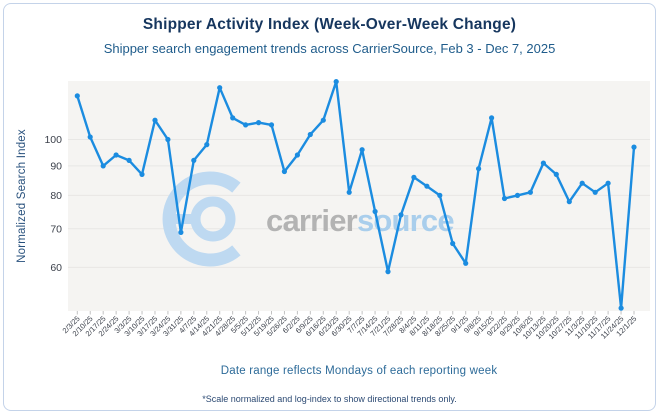 This screenshot has width=661, height=420. I want to click on y-tick-label: 60, so click(56, 268).